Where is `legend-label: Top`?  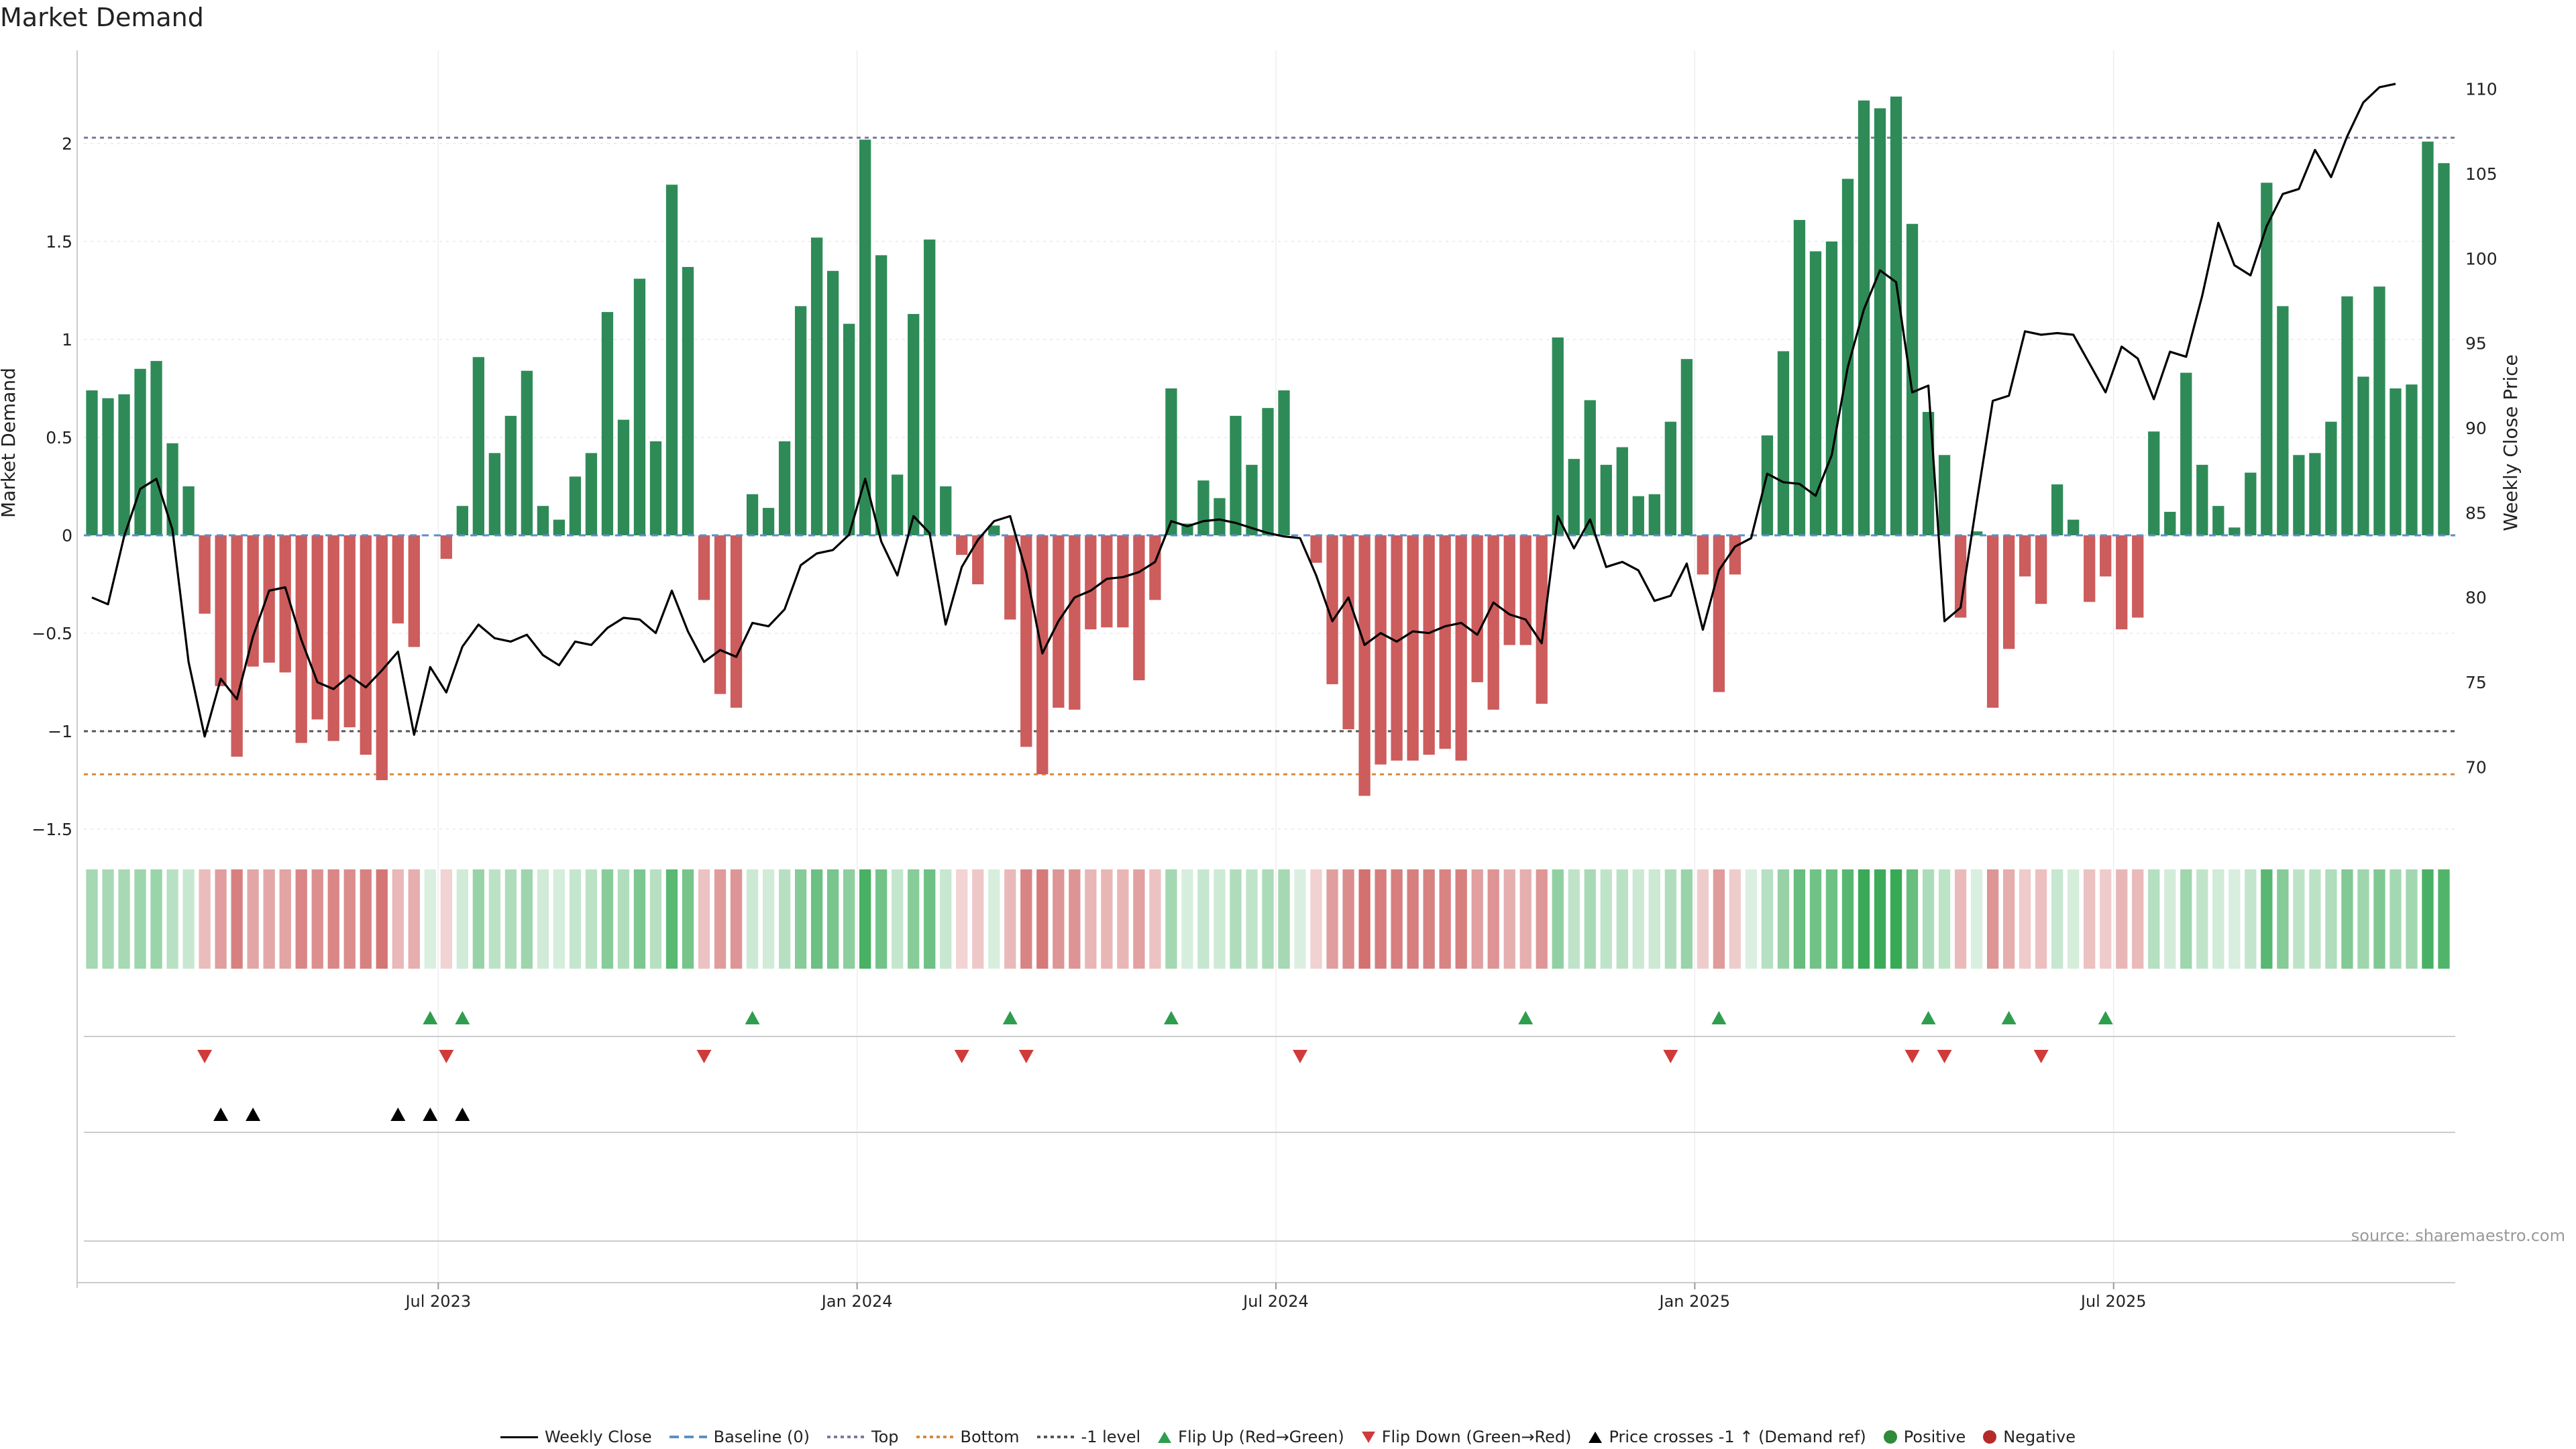 legend-label: Top is located at coordinates (885, 1437).